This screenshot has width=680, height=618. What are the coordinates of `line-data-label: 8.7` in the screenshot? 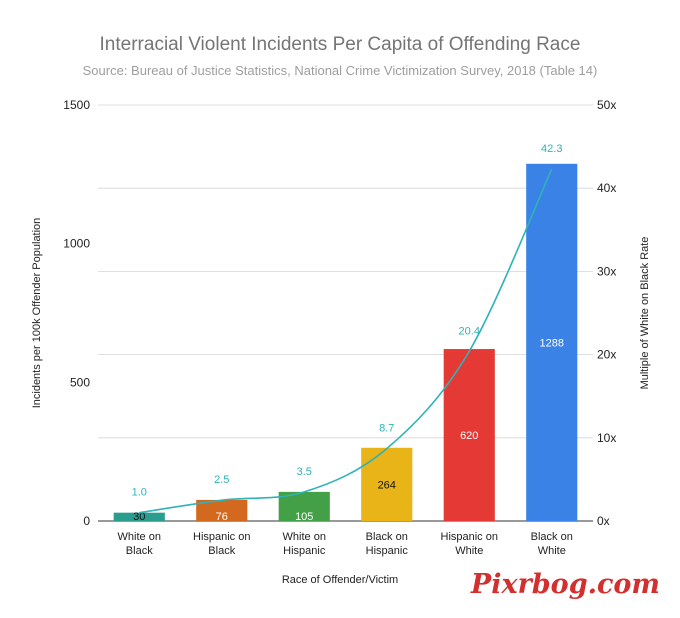 It's located at (386, 429).